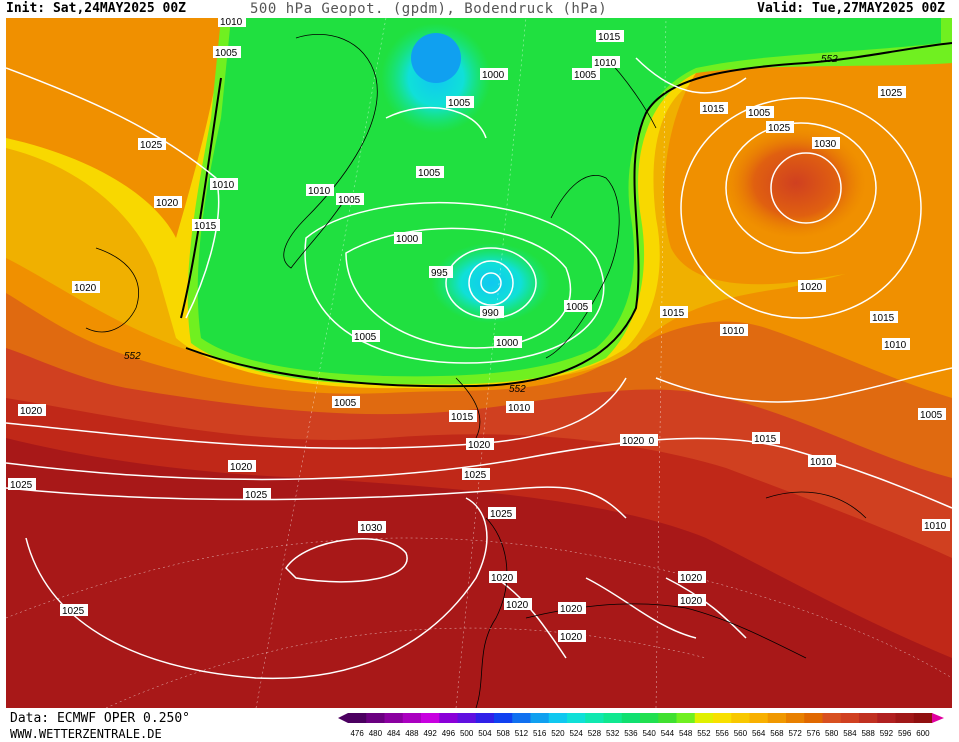  Describe the element at coordinates (558, 733) in the screenshot. I see `legend-tick-label: 520` at that location.